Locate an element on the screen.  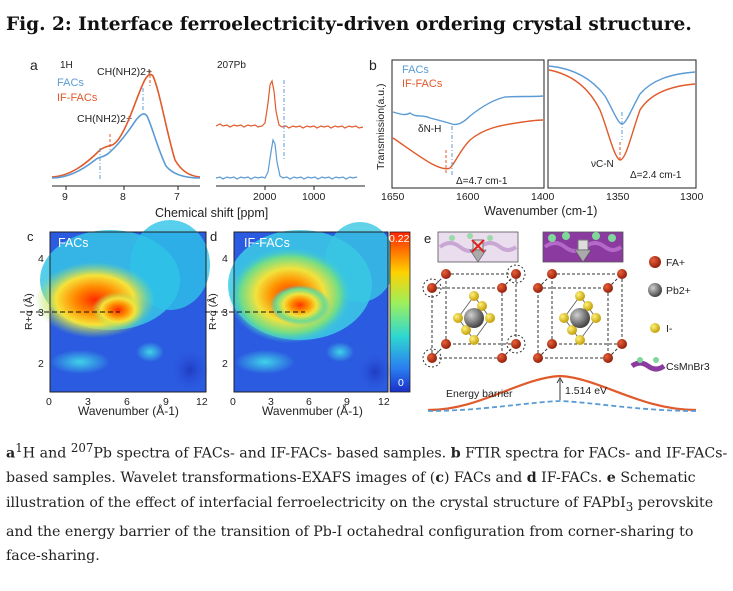
wt-d-xtick-6: 6 is located at coordinates (309, 402).